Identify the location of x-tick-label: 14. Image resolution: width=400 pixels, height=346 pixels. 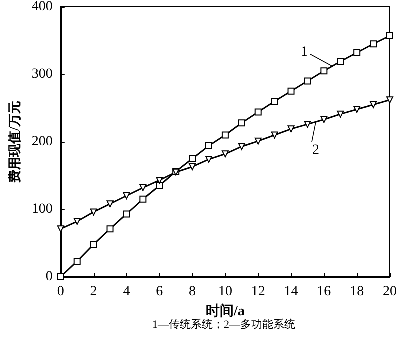
(291, 292).